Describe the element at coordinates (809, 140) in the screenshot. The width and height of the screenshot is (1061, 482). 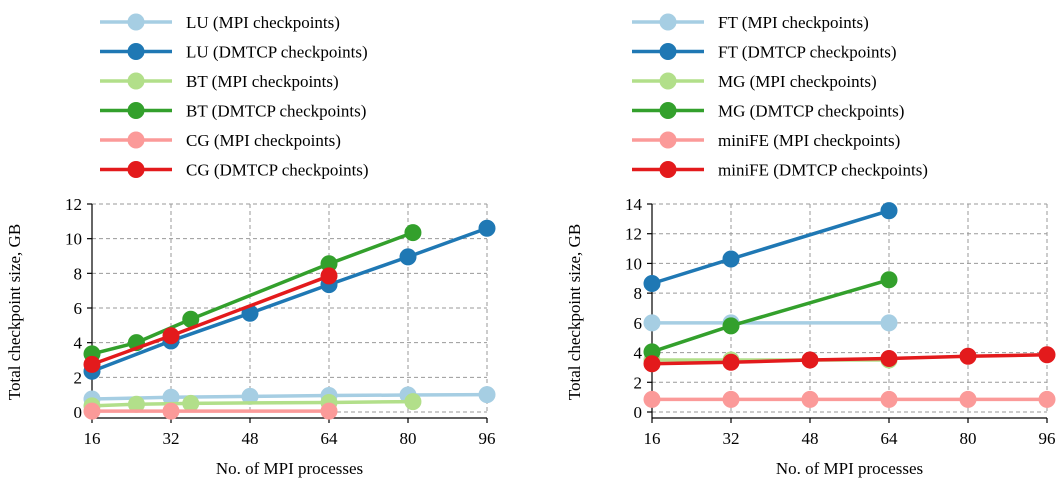
I see `legend-label: miniFE (MPI checkpoints)` at that location.